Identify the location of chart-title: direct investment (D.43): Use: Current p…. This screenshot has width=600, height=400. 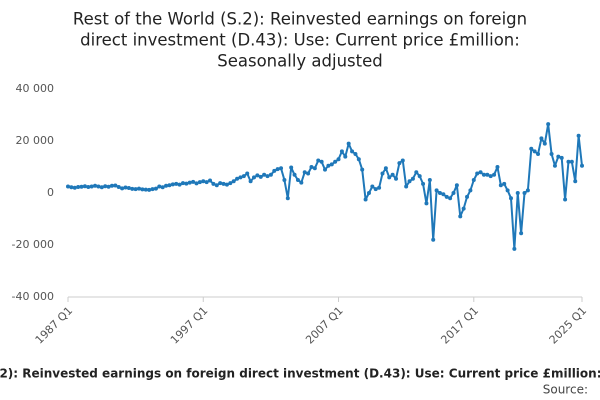
(300, 40).